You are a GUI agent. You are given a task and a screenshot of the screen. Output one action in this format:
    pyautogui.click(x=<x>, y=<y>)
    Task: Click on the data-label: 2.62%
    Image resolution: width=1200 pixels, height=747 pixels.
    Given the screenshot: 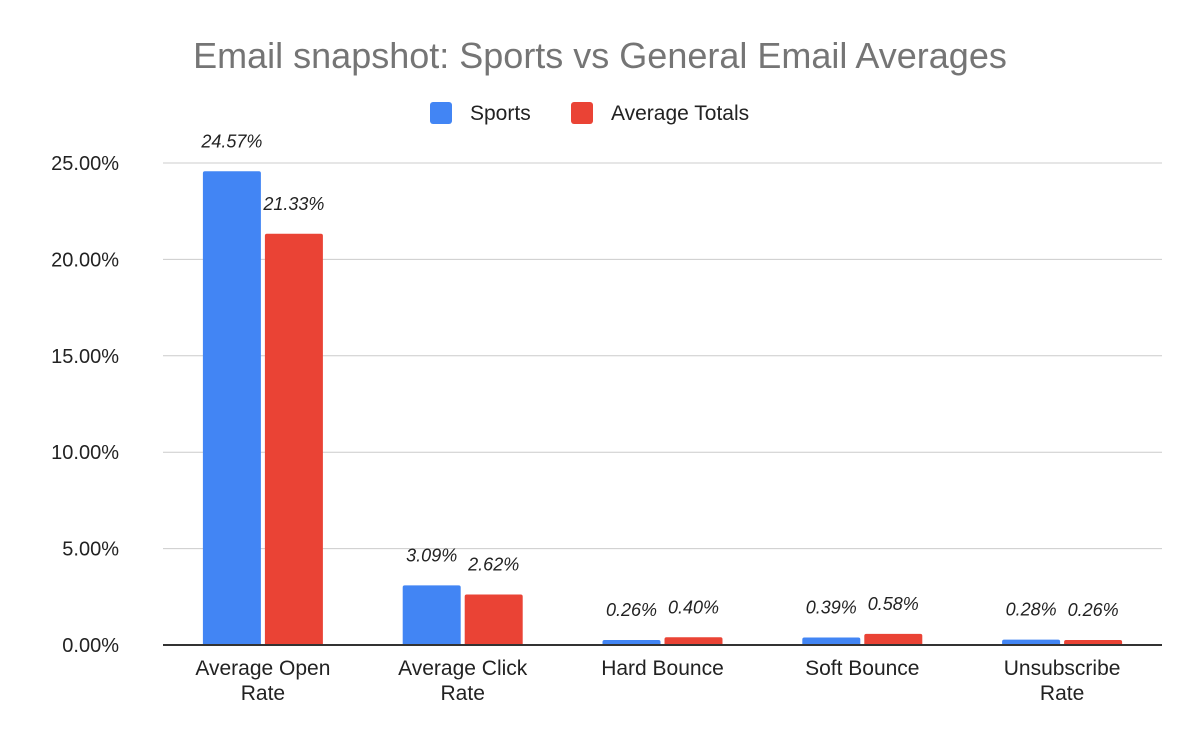 What is the action you would take?
    pyautogui.click(x=493, y=564)
    